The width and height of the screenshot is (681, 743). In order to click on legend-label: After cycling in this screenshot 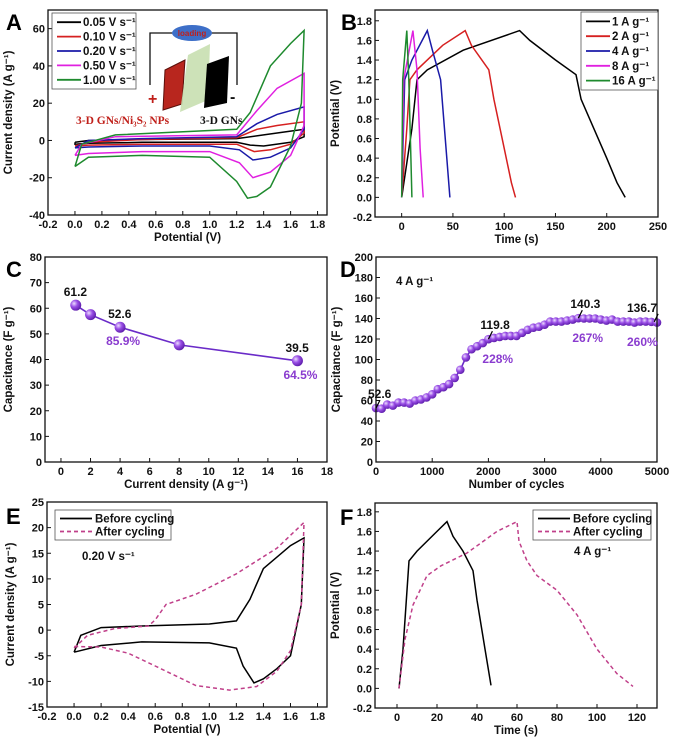, I will do `click(608, 533)`.